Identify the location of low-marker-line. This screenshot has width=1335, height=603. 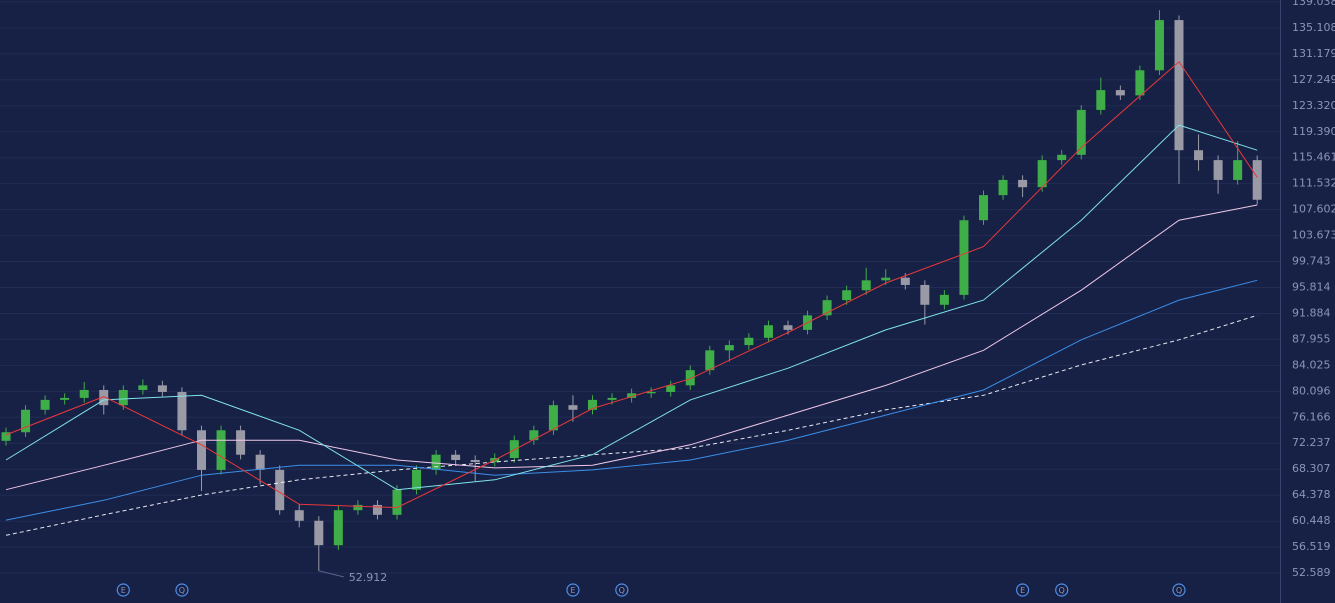
(331, 574).